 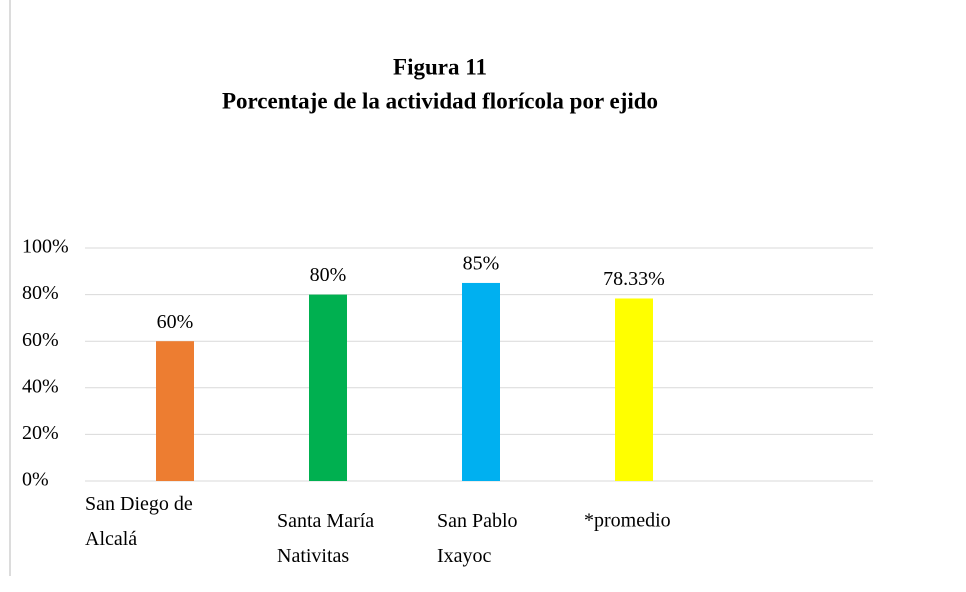 What do you see at coordinates (40, 386) in the screenshot?
I see `y-tick-label: 40%` at bounding box center [40, 386].